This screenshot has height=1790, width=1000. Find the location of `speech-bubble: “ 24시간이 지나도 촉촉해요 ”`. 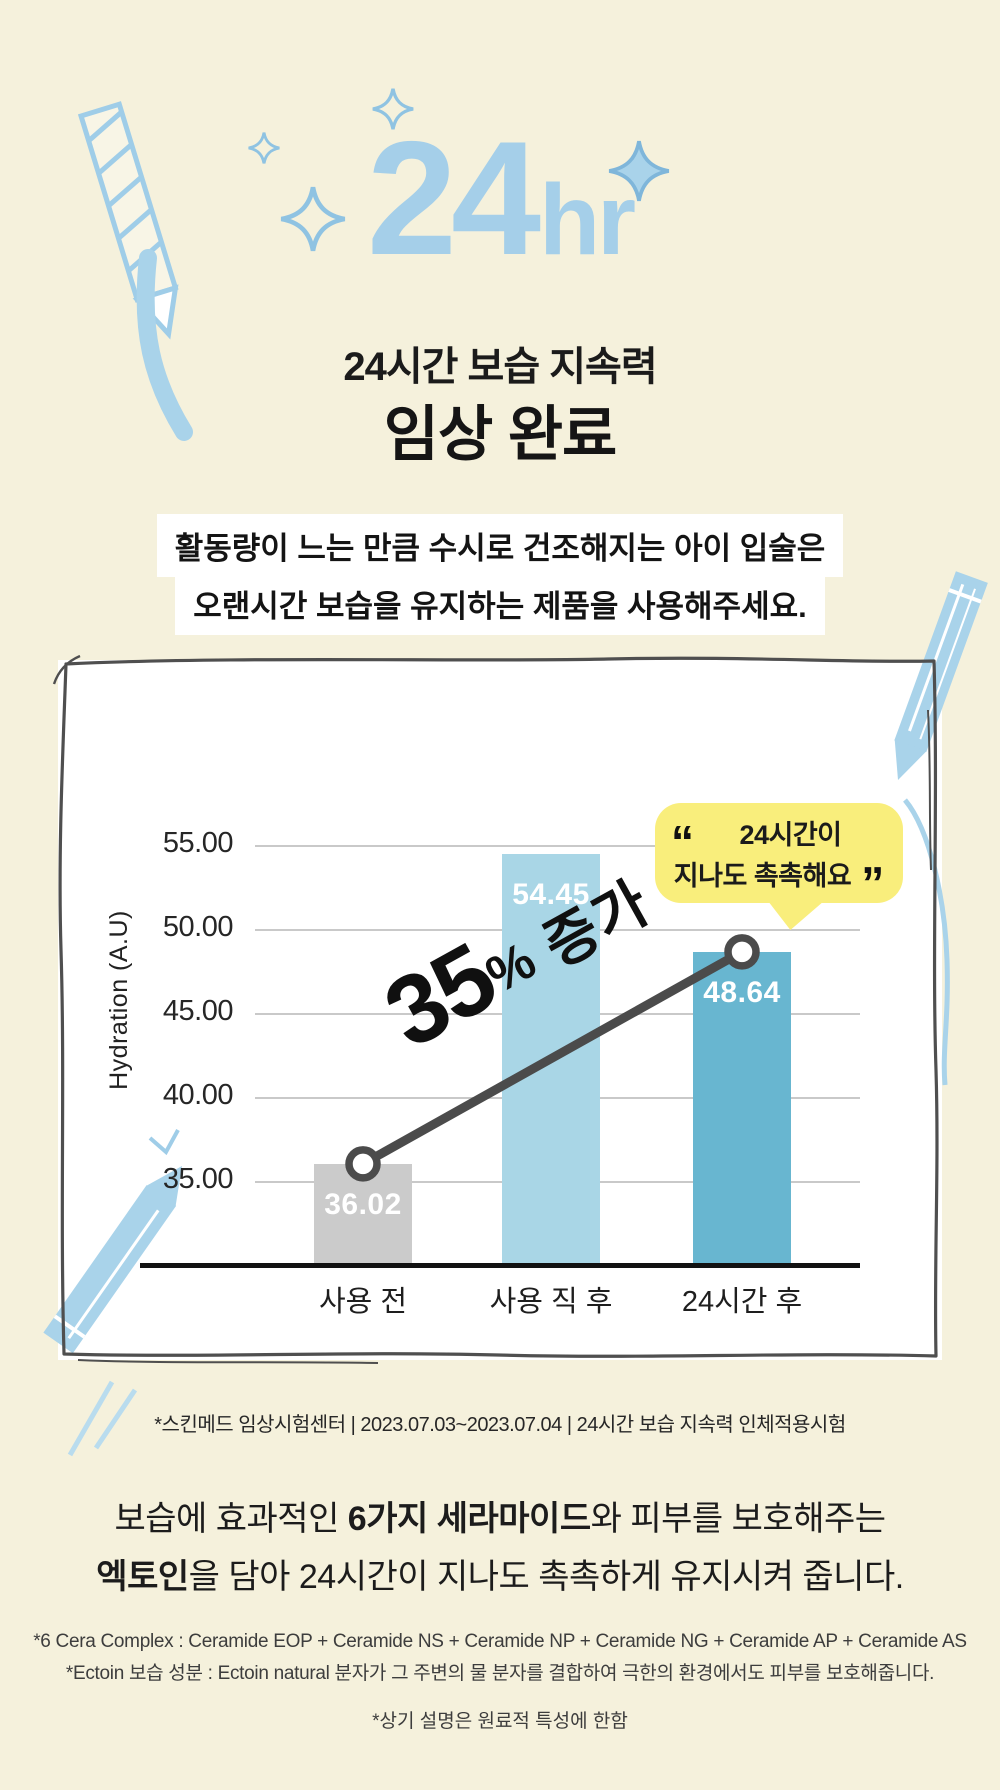

speech-bubble: “ 24시간이 지나도 촉촉해요 ” is located at coordinates (779, 866).